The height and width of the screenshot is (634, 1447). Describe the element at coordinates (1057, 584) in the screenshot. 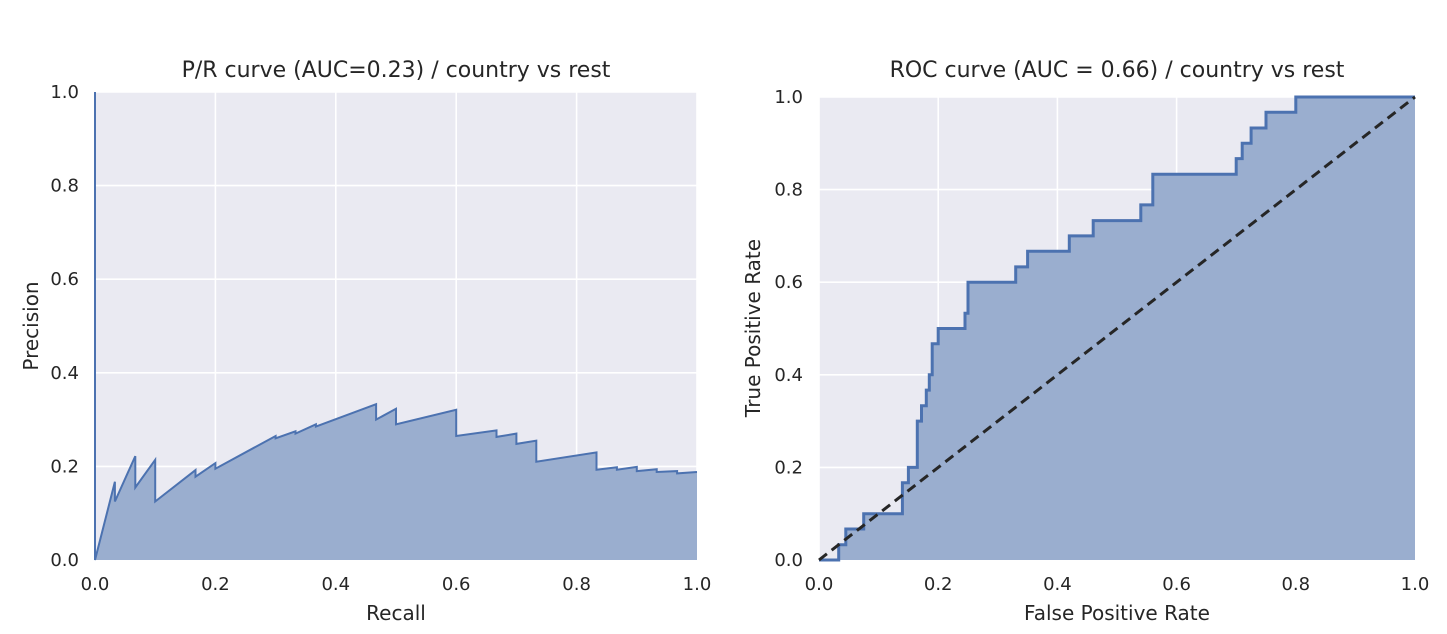

I see `roc-x-tick-label-2: 0.4` at that location.